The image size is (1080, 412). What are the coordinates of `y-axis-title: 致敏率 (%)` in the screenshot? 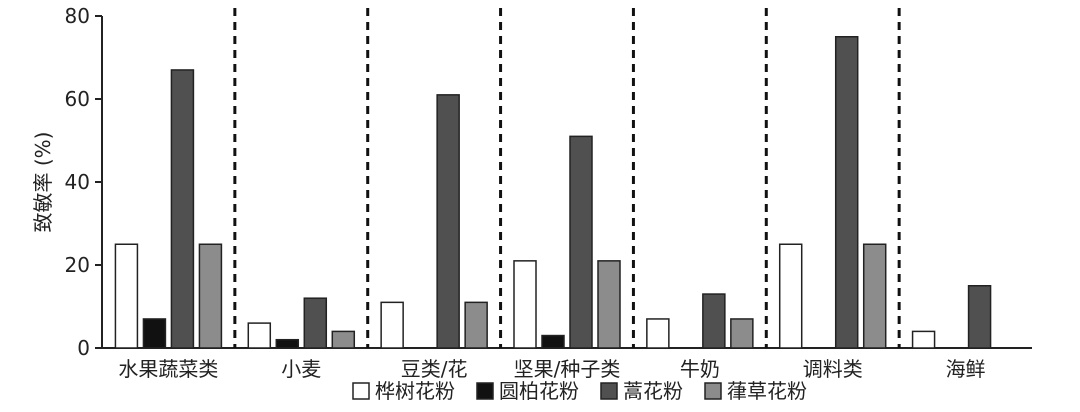 It's located at (43, 182).